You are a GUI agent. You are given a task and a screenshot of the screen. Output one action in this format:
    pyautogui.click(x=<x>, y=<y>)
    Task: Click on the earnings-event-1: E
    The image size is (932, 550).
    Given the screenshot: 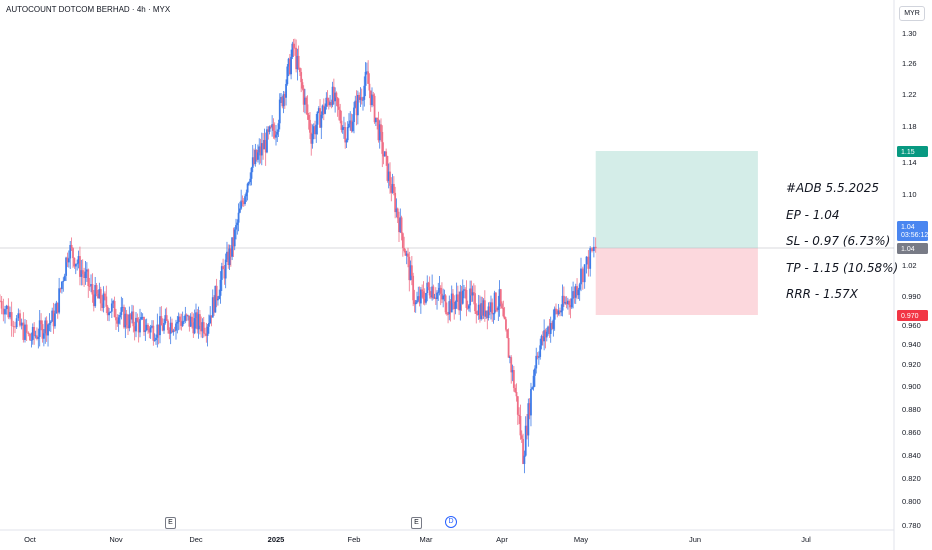 What is the action you would take?
    pyautogui.click(x=170, y=523)
    